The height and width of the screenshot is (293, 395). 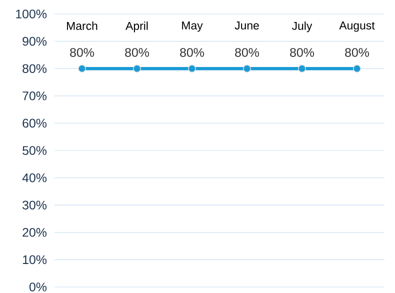 What do you see at coordinates (137, 27) in the screenshot?
I see `x-tick-label: April` at bounding box center [137, 27].